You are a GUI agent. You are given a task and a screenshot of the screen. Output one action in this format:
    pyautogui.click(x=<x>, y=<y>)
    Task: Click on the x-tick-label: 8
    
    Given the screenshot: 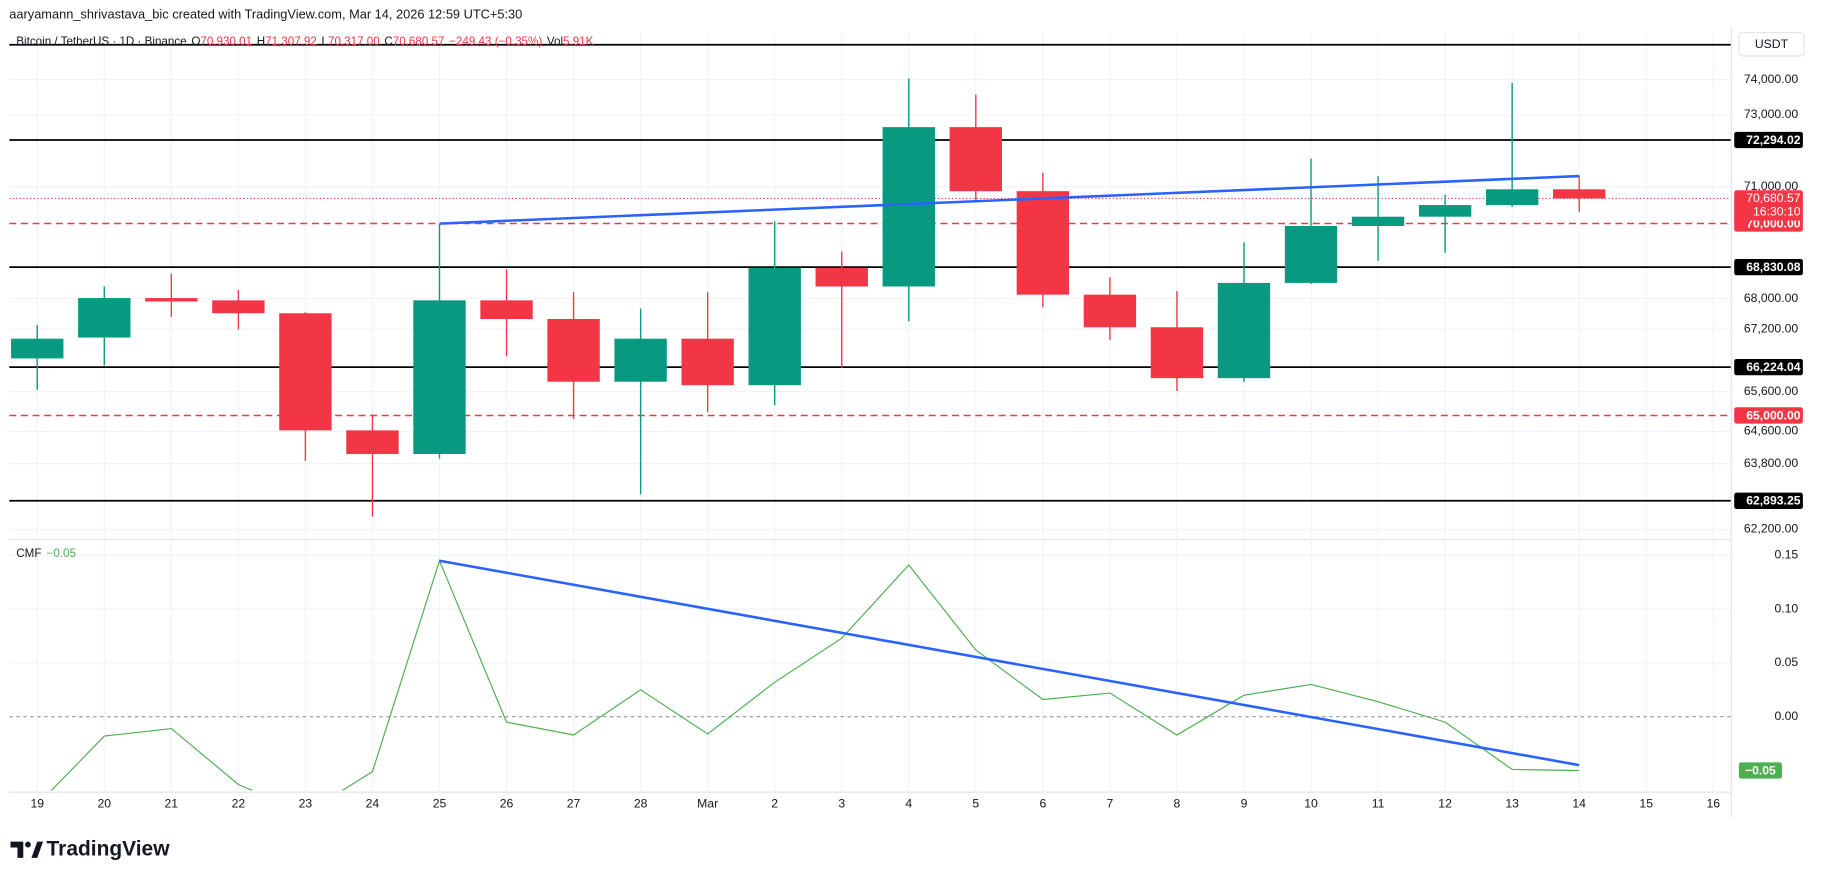 What is the action you would take?
    pyautogui.click(x=1177, y=804)
    